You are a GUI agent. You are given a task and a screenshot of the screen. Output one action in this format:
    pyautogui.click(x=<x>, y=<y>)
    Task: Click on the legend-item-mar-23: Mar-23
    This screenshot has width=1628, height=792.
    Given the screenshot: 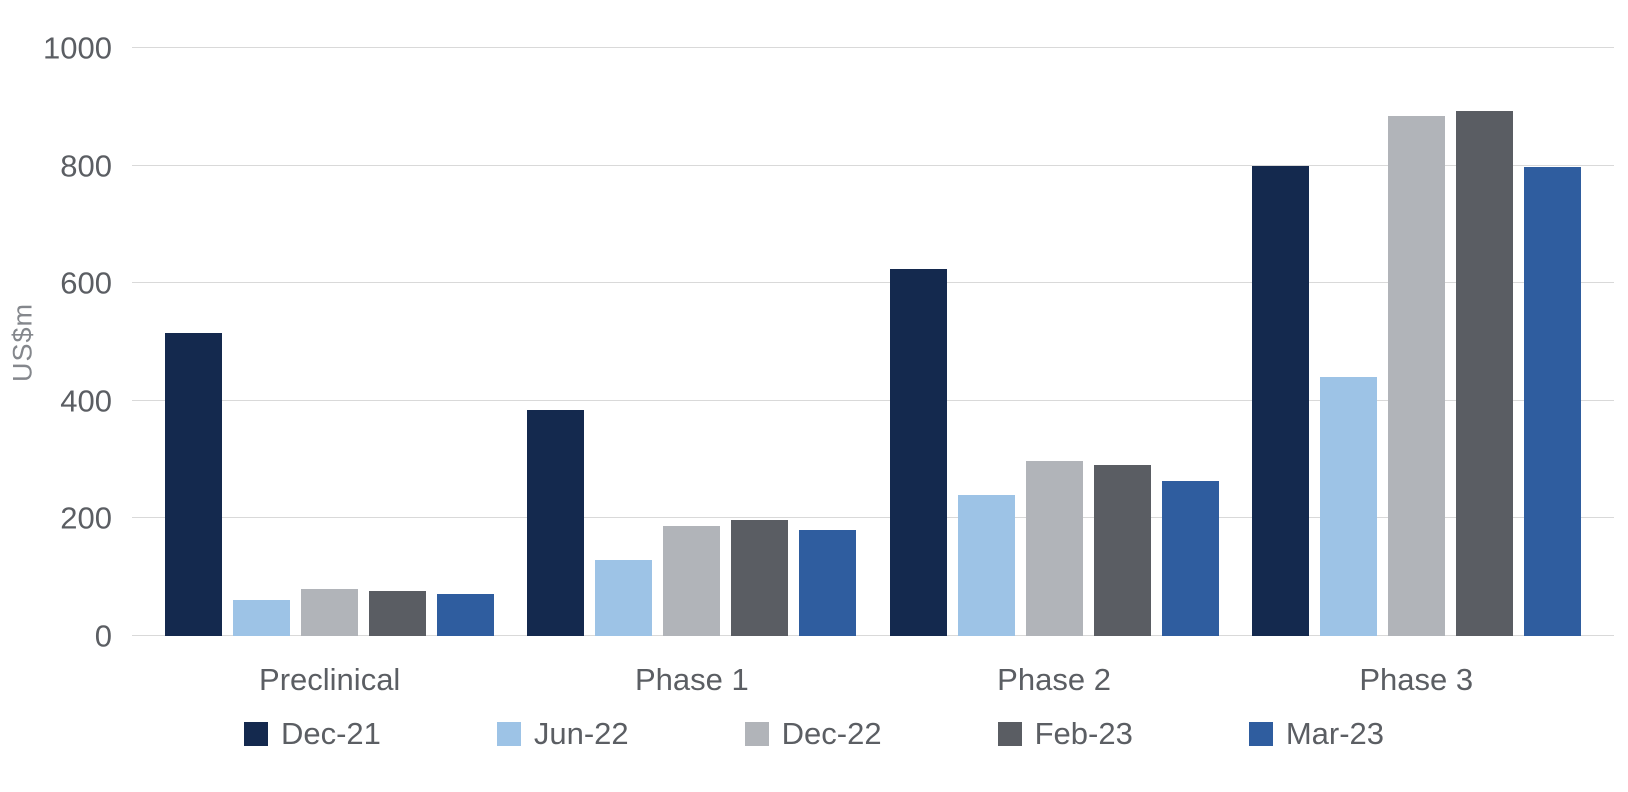 What is the action you would take?
    pyautogui.click(x=1316, y=734)
    